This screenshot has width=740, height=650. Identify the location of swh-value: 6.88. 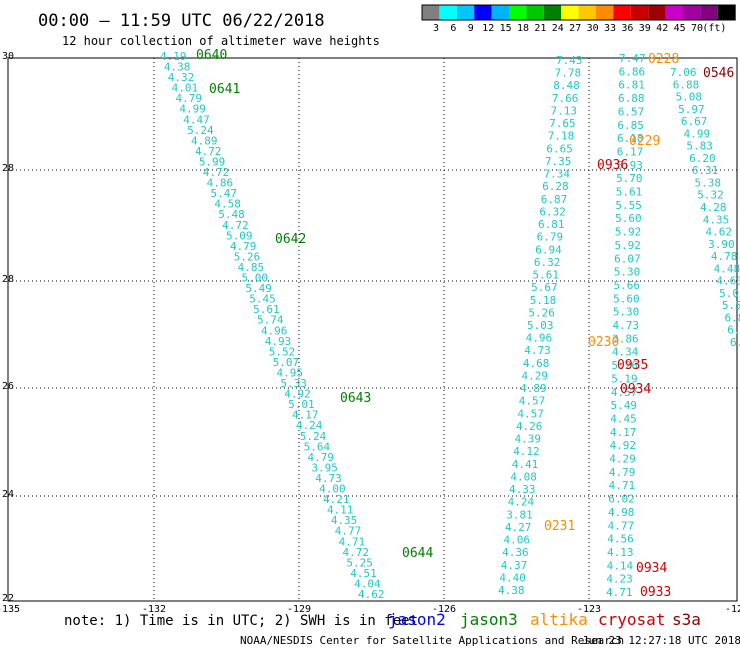
(686, 84).